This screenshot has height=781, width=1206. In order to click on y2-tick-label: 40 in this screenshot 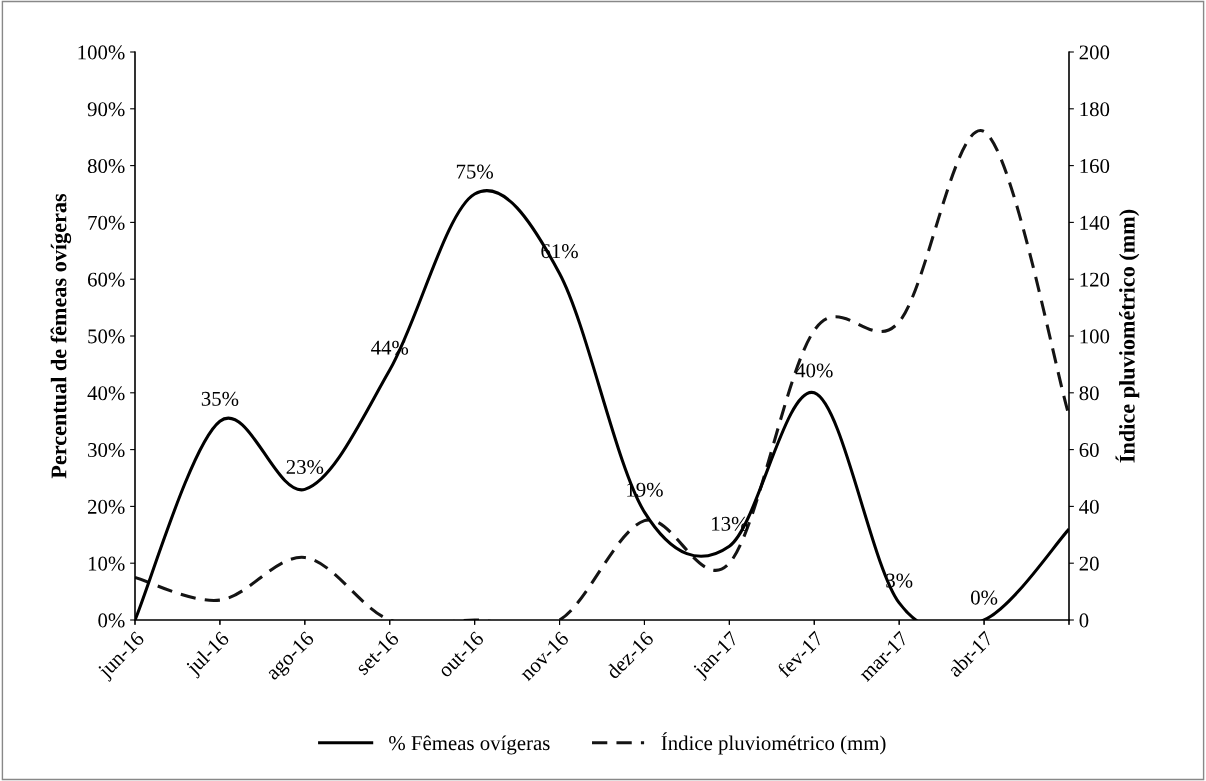, I will do `click(1089, 506)`.